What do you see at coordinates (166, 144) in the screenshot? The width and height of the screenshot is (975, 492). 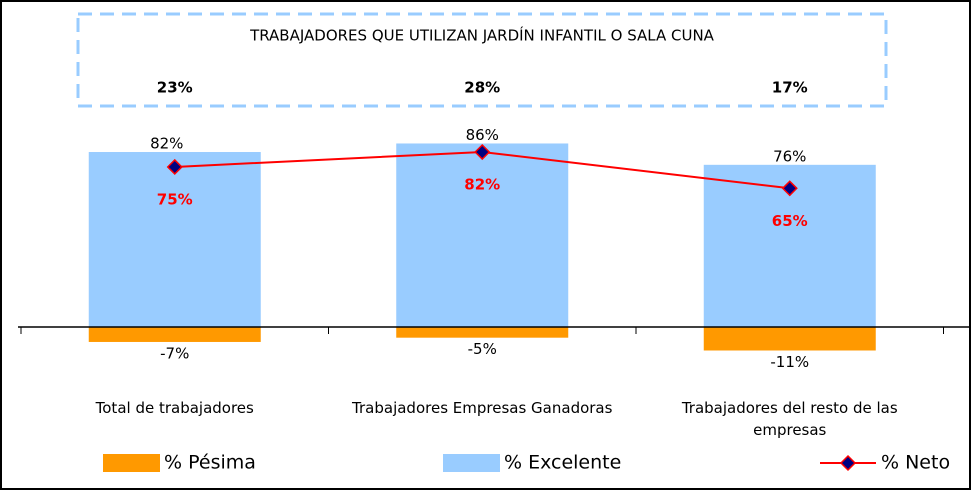 I see `data-label: 82%` at bounding box center [166, 144].